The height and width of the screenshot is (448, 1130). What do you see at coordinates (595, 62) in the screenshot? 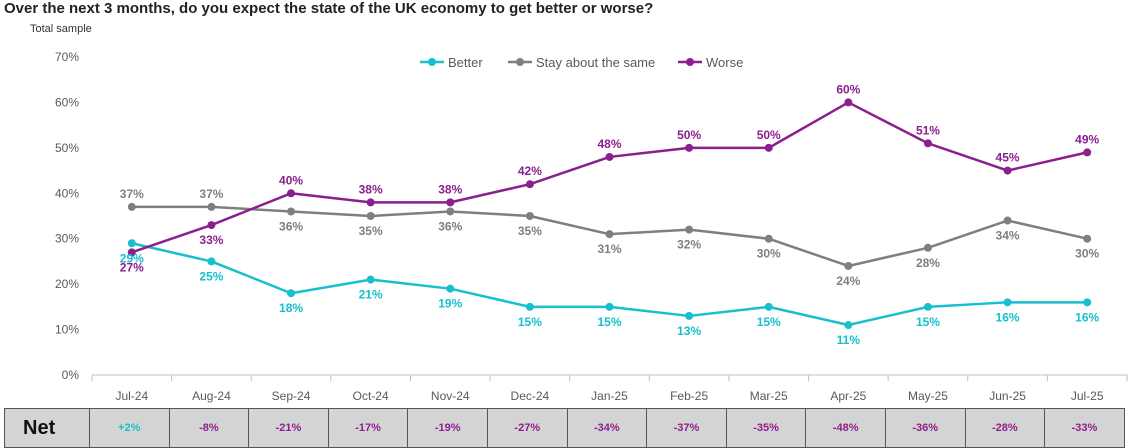
I see `legend-label: Stay about the same` at bounding box center [595, 62].